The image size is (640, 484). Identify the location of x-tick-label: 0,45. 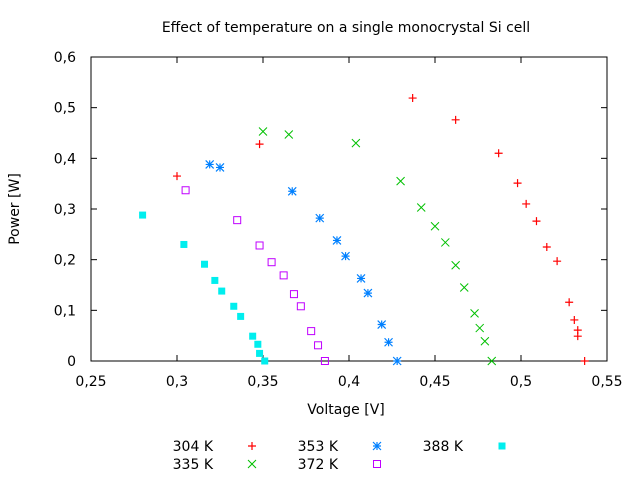
(434, 382).